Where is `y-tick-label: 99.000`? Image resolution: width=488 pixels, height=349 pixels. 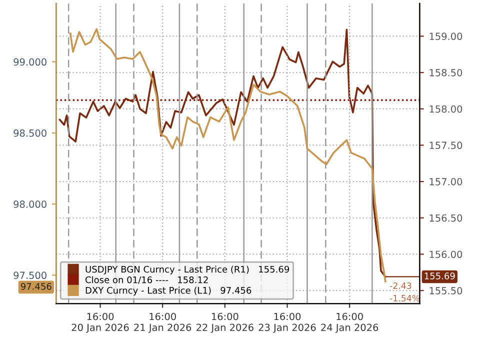 y-tick-label: 99.000 is located at coordinates (30, 62).